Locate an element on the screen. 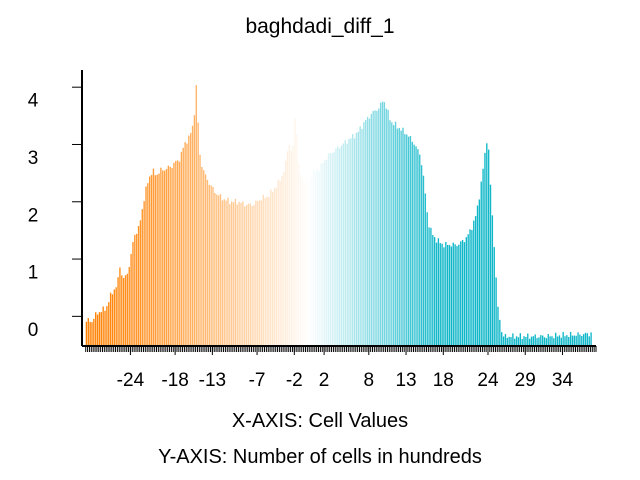 The width and height of the screenshot is (640, 480). y-axis-label: Y-AXIS: Number of cells in hundreds is located at coordinates (320, 457).